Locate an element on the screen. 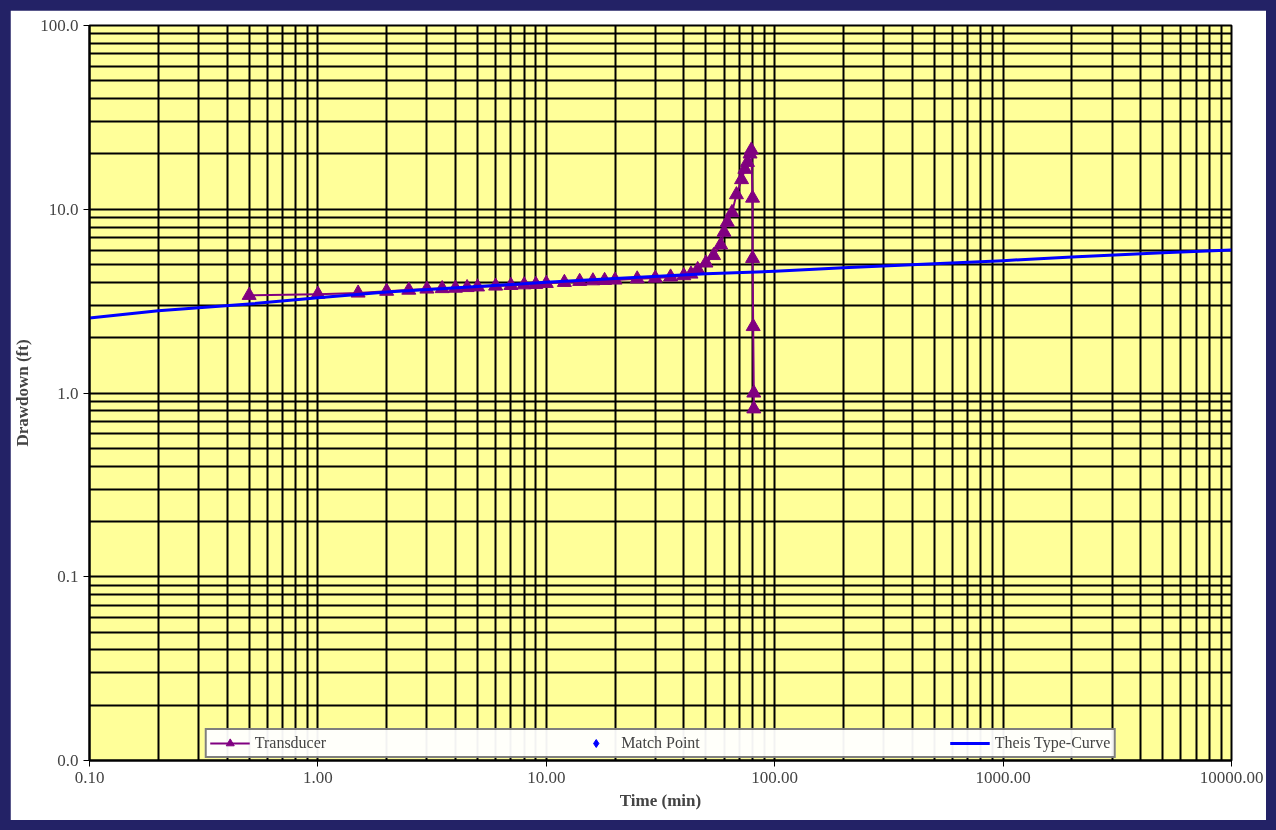 Image resolution: width=1276 pixels, height=830 pixels. y-axis-title: Drawdown (ft) is located at coordinates (23, 393).